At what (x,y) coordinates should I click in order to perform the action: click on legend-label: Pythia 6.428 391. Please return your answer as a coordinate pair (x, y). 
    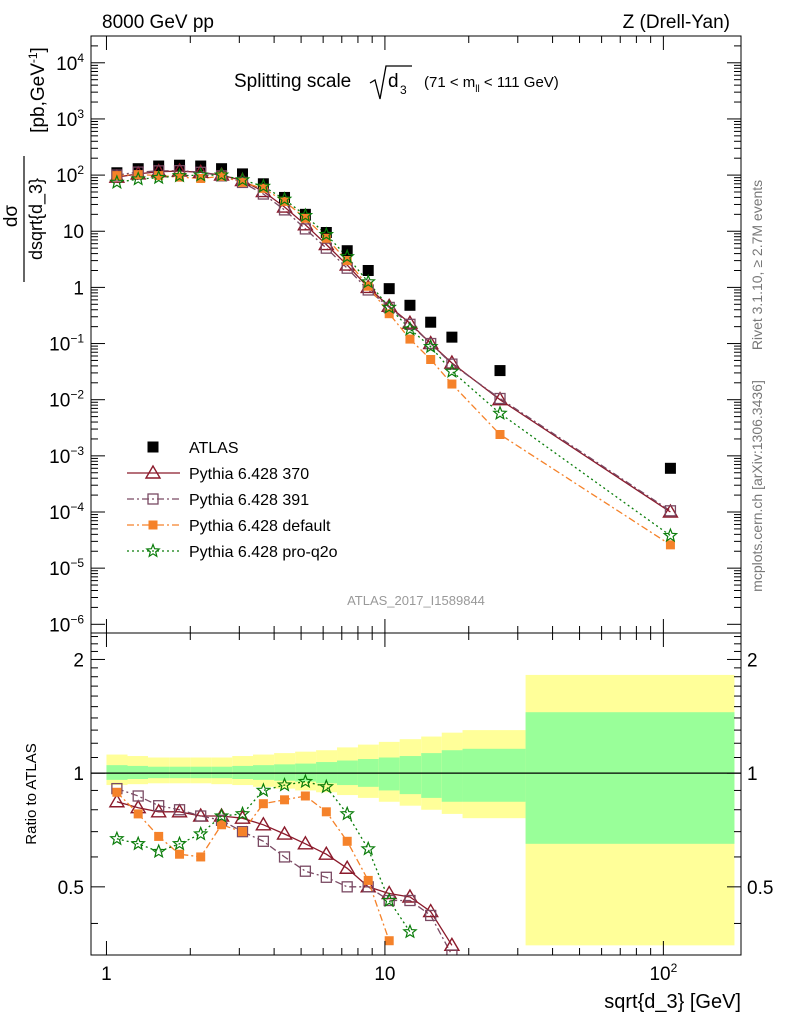
    Looking at the image, I should click on (249, 500).